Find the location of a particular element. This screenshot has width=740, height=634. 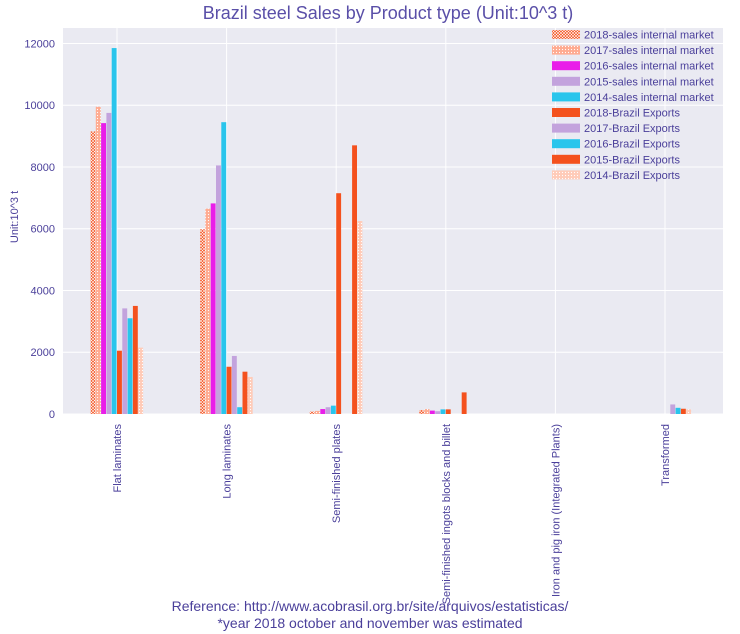

legend-label: 2015-sales internal market is located at coordinates (649, 82).